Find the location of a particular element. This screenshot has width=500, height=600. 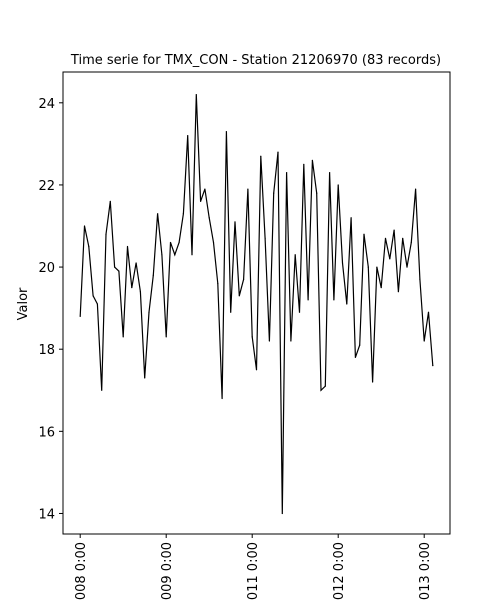

y-tick-label: 22 is located at coordinates (46, 186).